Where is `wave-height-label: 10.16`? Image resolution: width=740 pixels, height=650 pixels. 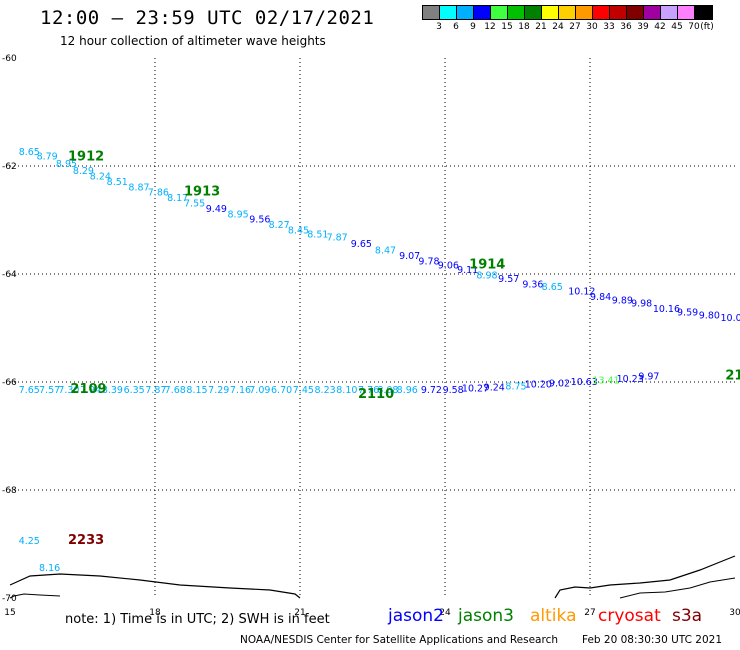 wave-height-label: 10.16 is located at coordinates (666, 309).